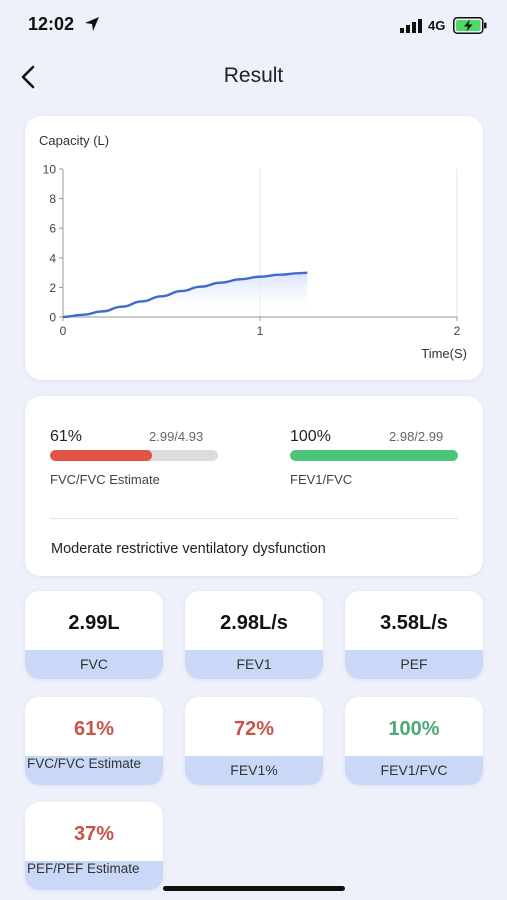  I want to click on divider, so click(254, 518).